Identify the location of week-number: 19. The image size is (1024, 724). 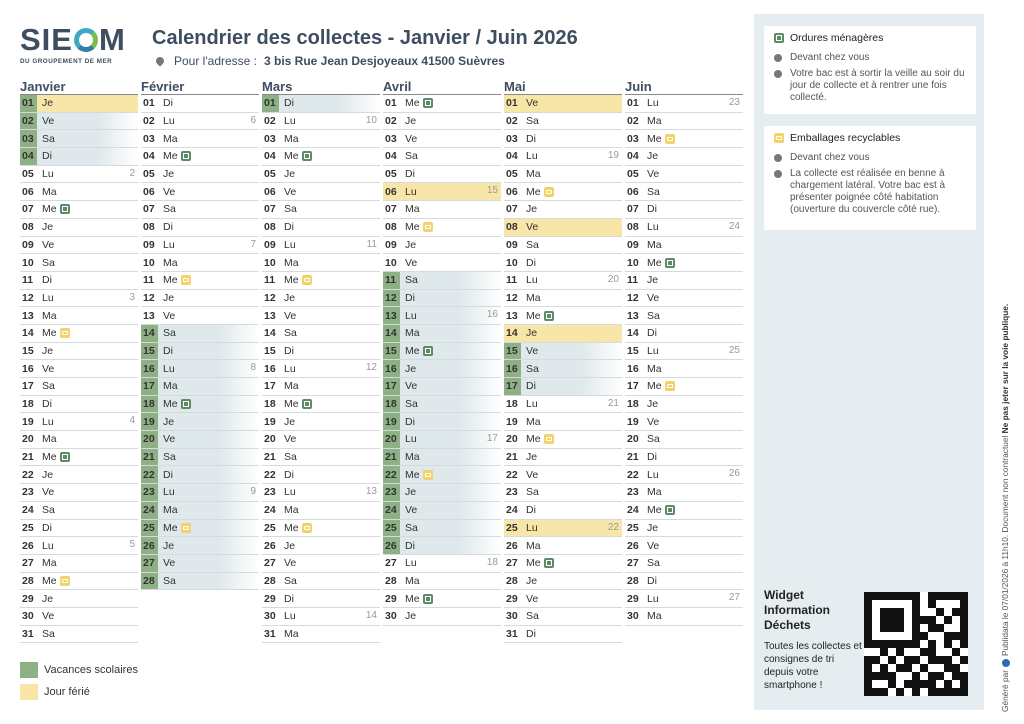
(613, 156).